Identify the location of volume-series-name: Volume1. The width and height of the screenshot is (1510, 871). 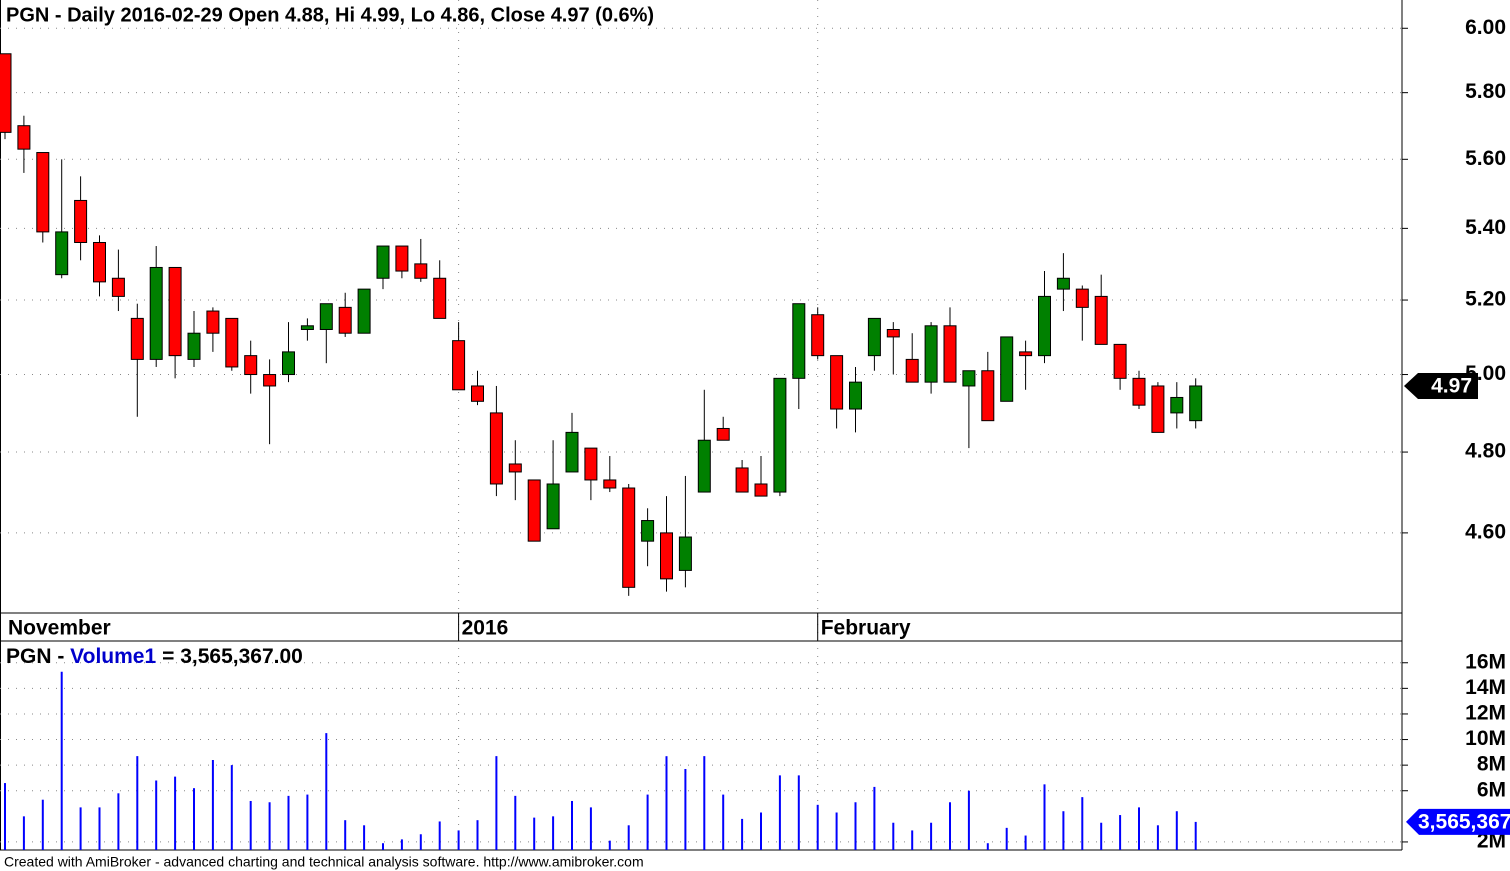
(113, 656).